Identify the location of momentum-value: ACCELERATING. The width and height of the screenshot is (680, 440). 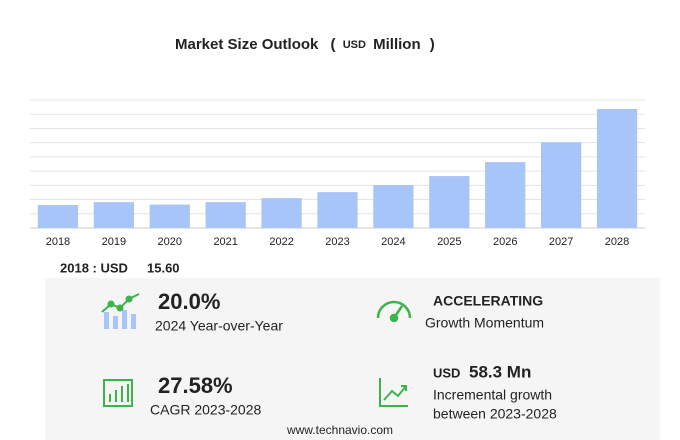
(488, 301).